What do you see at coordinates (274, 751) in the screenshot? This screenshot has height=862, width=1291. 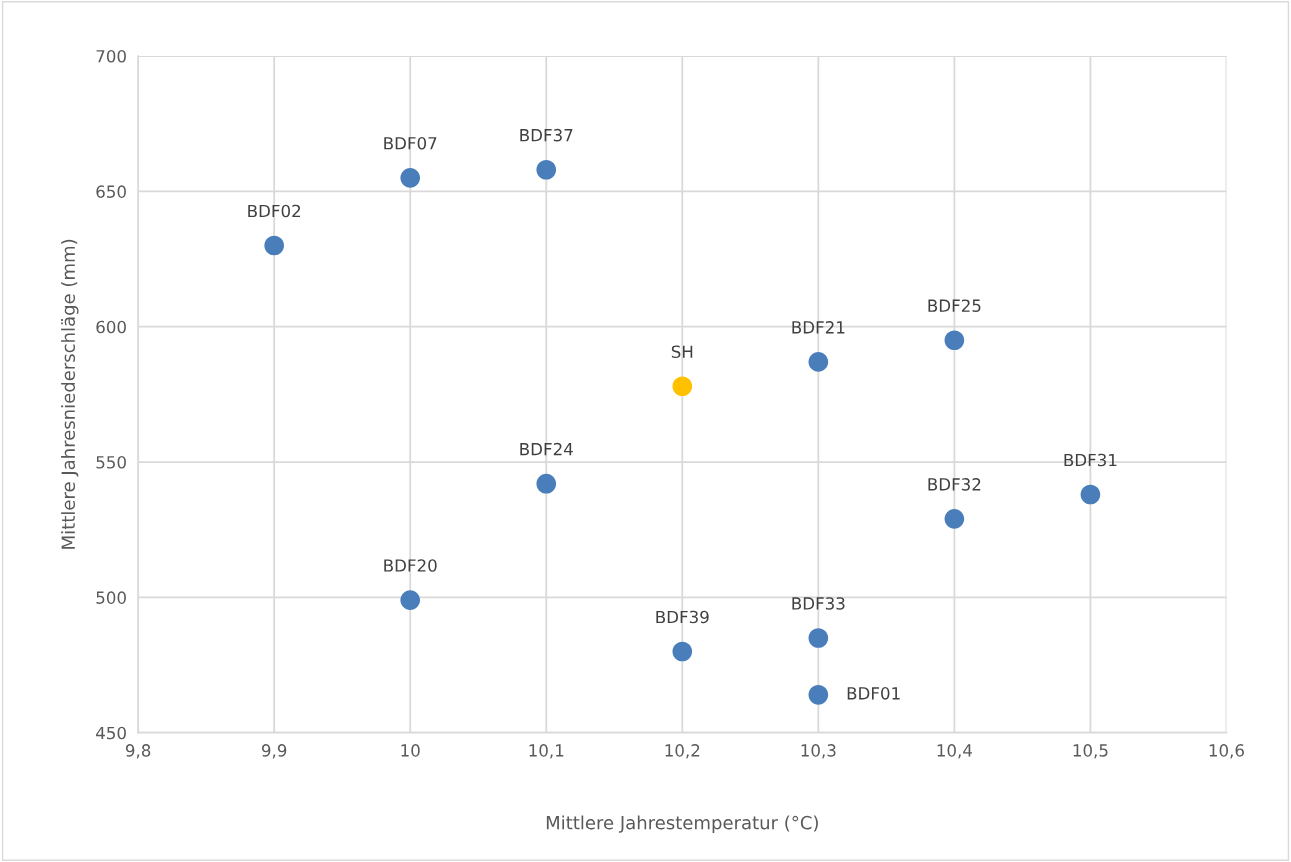 I see `x-tick-label: 9,9` at bounding box center [274, 751].